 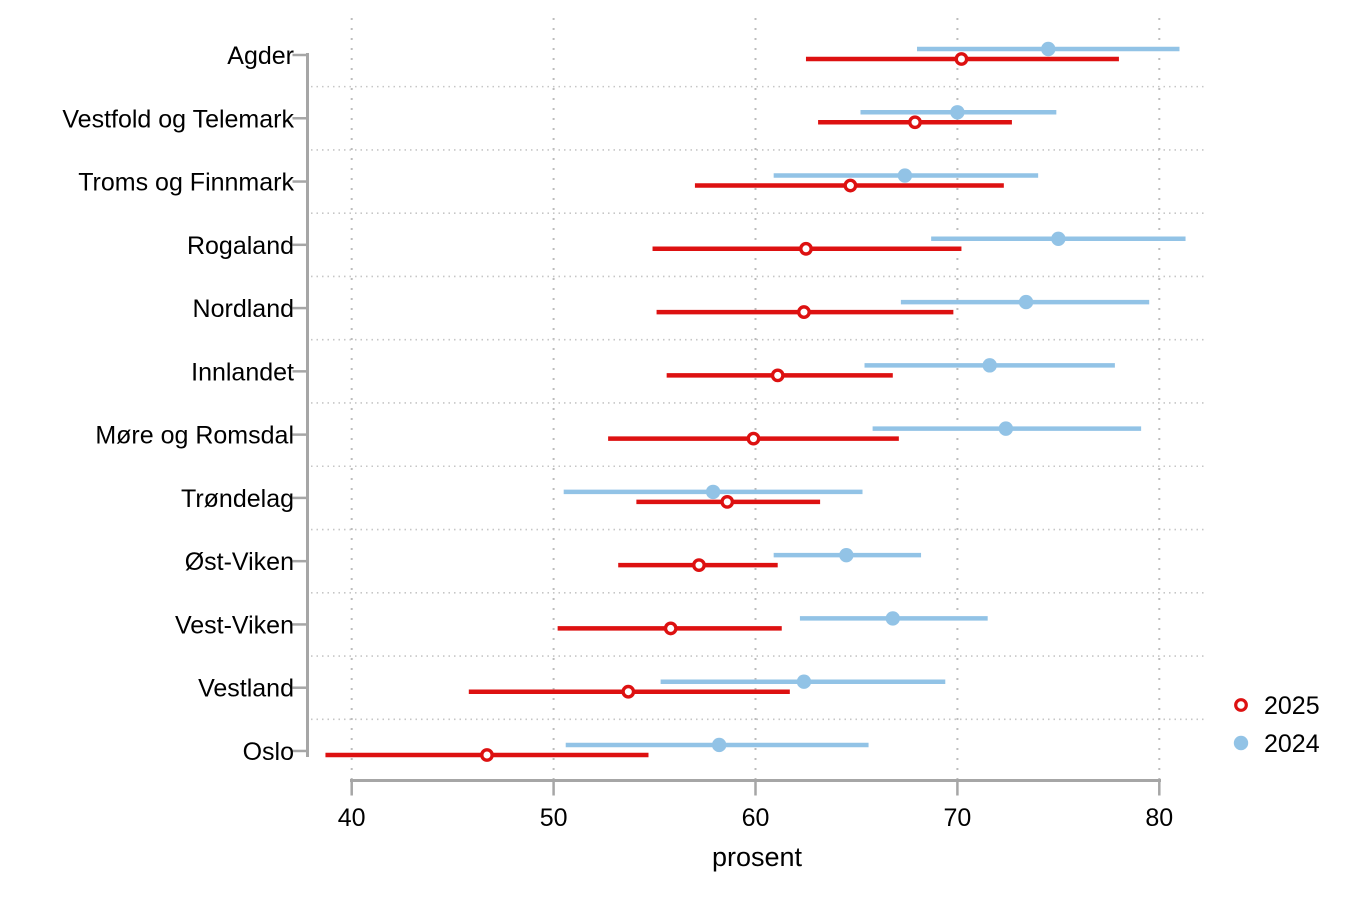 I want to click on category-label: Vest-Viken, so click(x=234, y=625).